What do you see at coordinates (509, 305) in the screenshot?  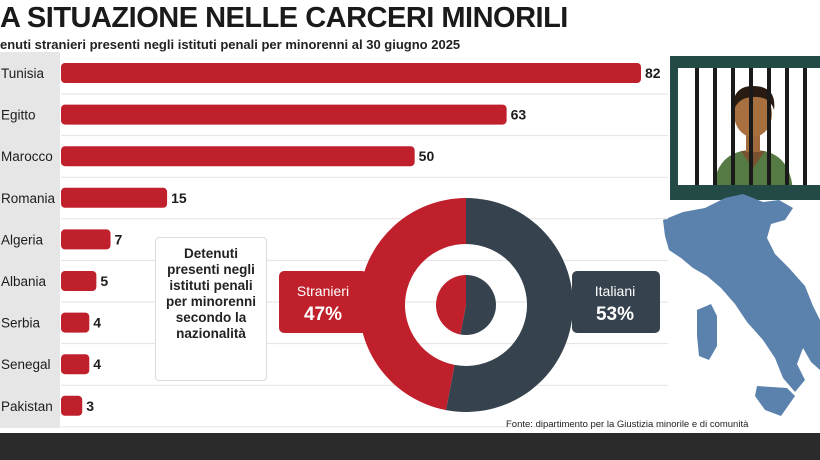 I see `donut-slice-italiani` at bounding box center [509, 305].